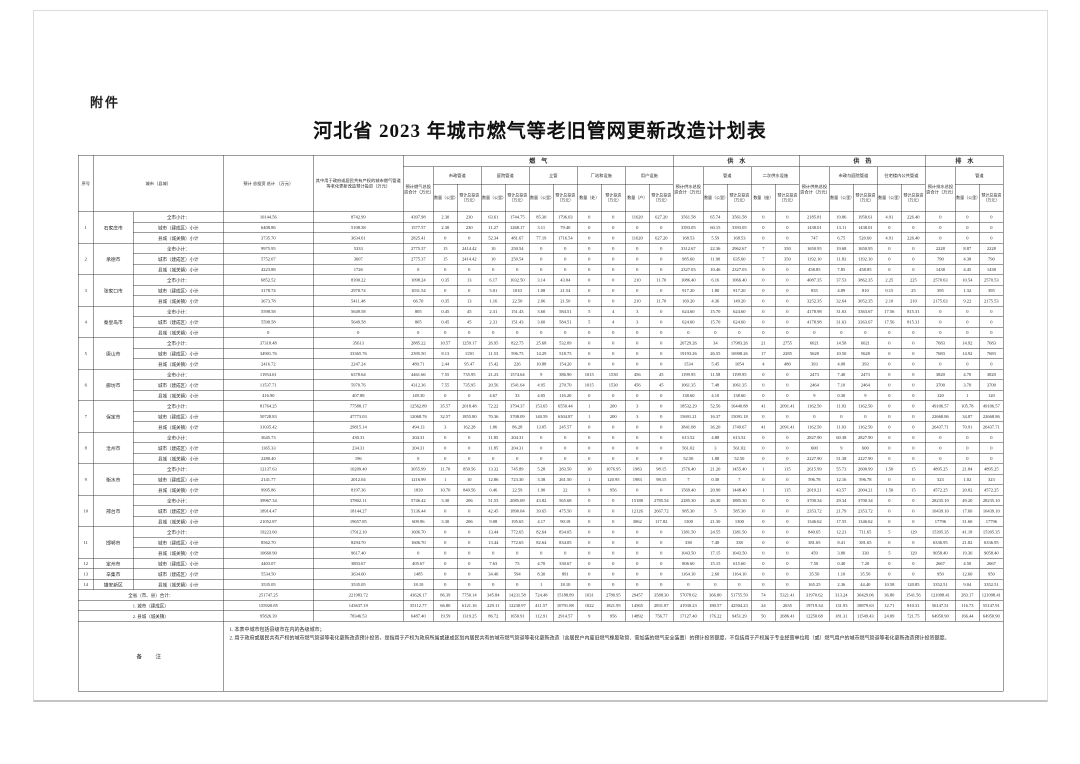 The image size is (1080, 764). What do you see at coordinates (418, 532) in the screenshot?
I see `table-cell: 1606.70` at bounding box center [418, 532].